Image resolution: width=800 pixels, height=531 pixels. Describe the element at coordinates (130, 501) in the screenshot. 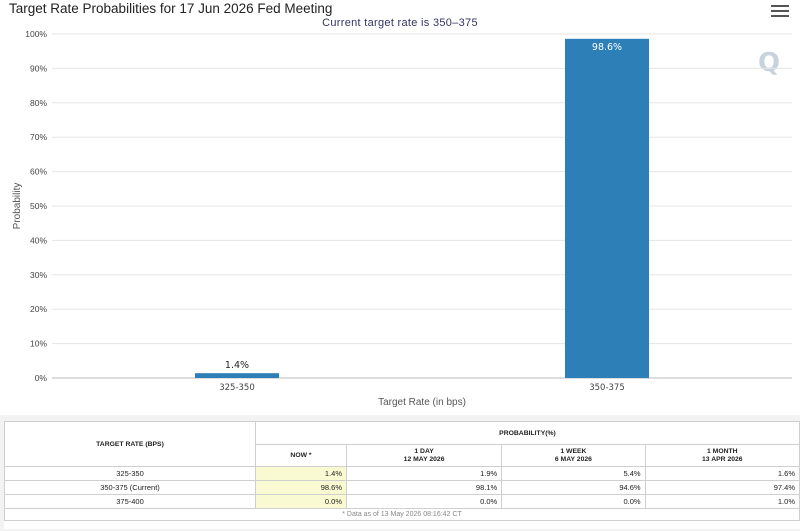

I see `rate-cell: 375-400` at that location.